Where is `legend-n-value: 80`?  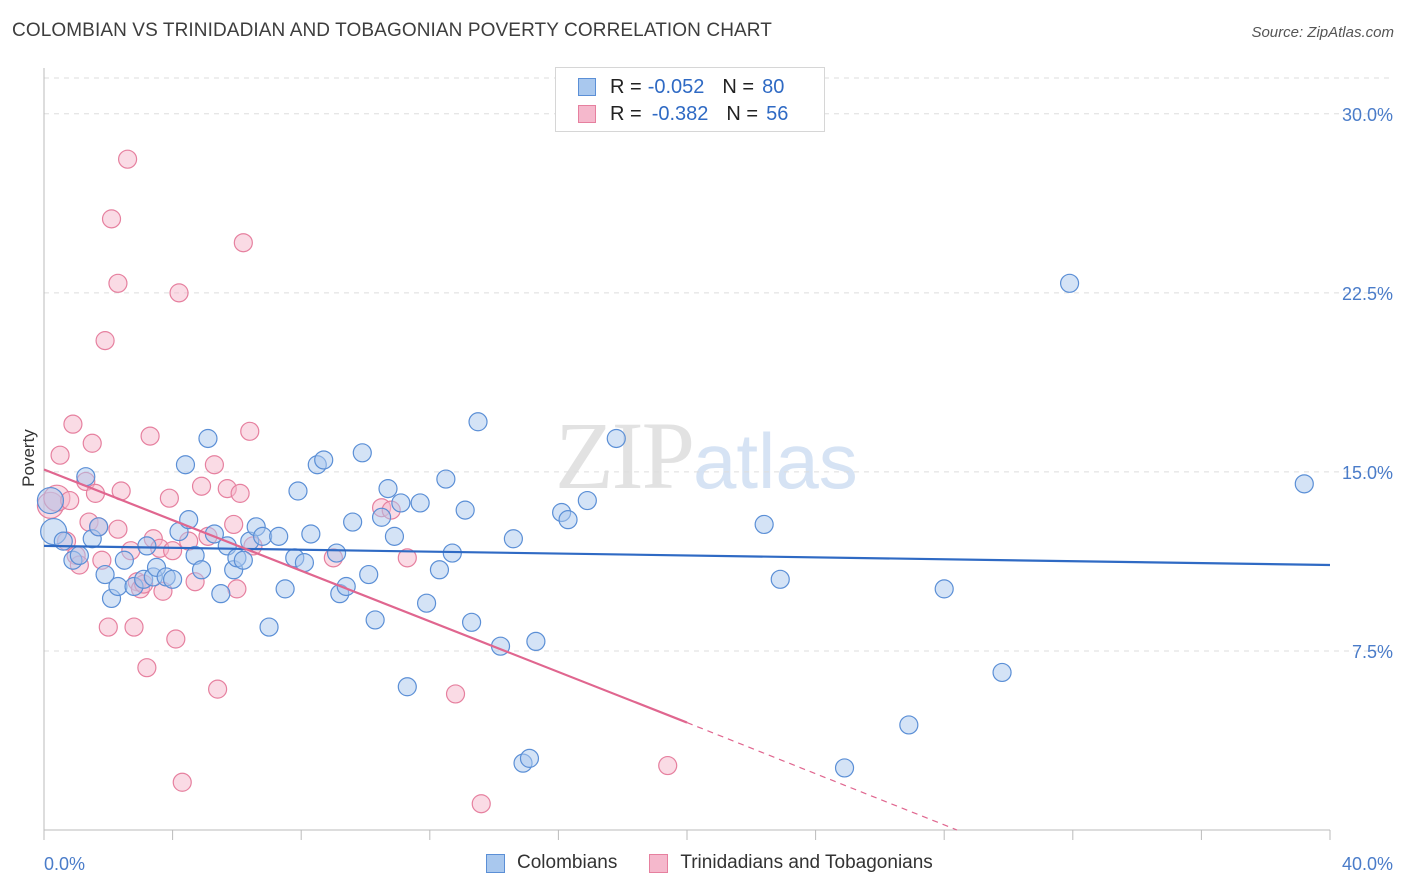 legend-n-value: 80 is located at coordinates (773, 86).